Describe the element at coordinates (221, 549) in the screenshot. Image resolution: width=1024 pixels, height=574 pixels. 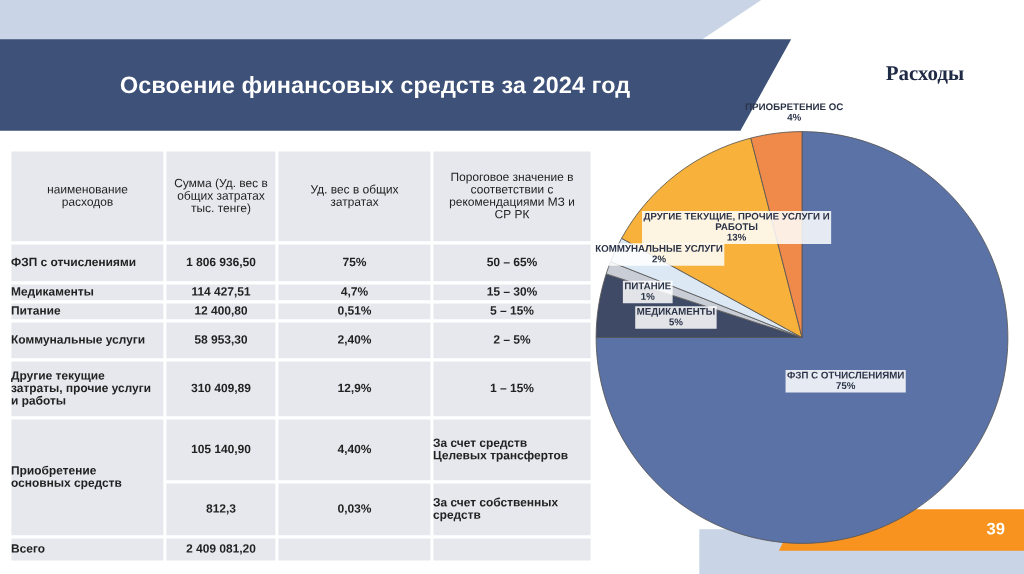
I see `text: 2 409 081,20` at that location.